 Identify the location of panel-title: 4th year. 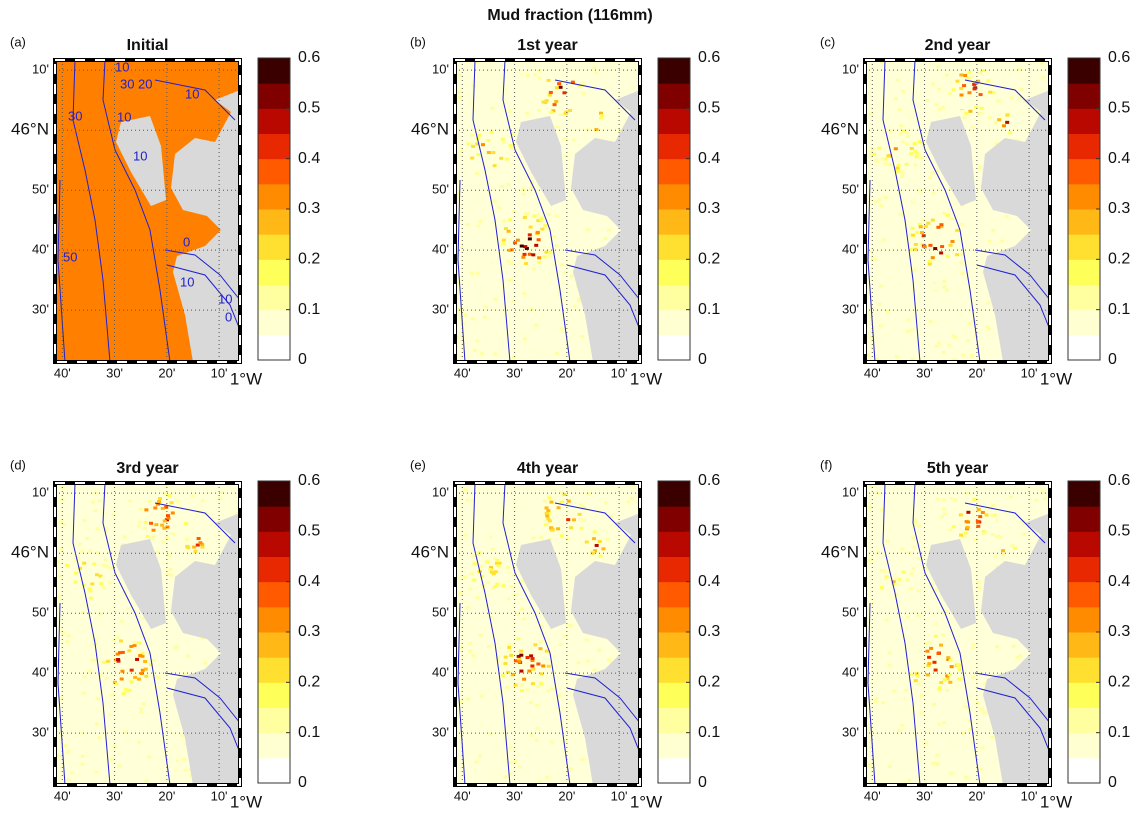
(547, 468).